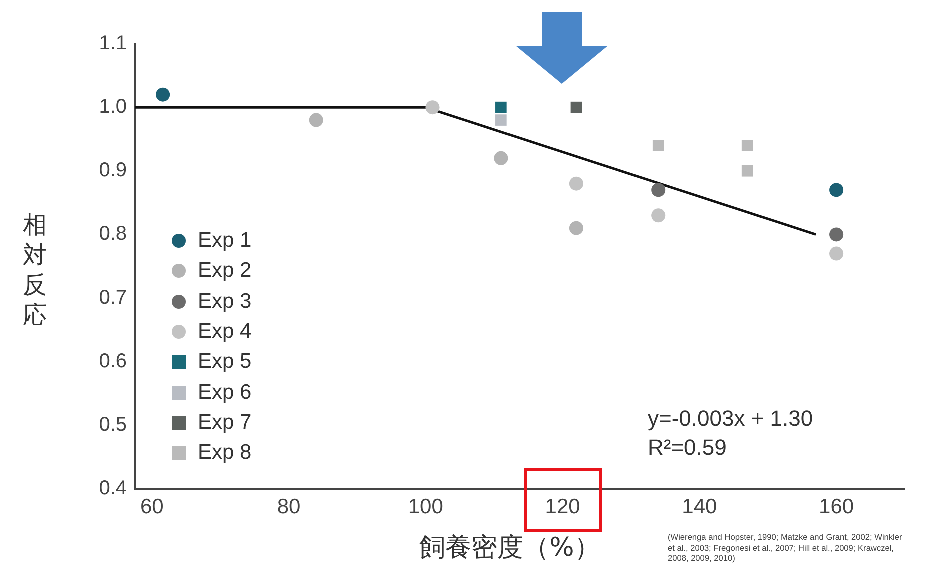  Describe the element at coordinates (225, 241) in the screenshot. I see `legend-label: Exp 1` at that location.